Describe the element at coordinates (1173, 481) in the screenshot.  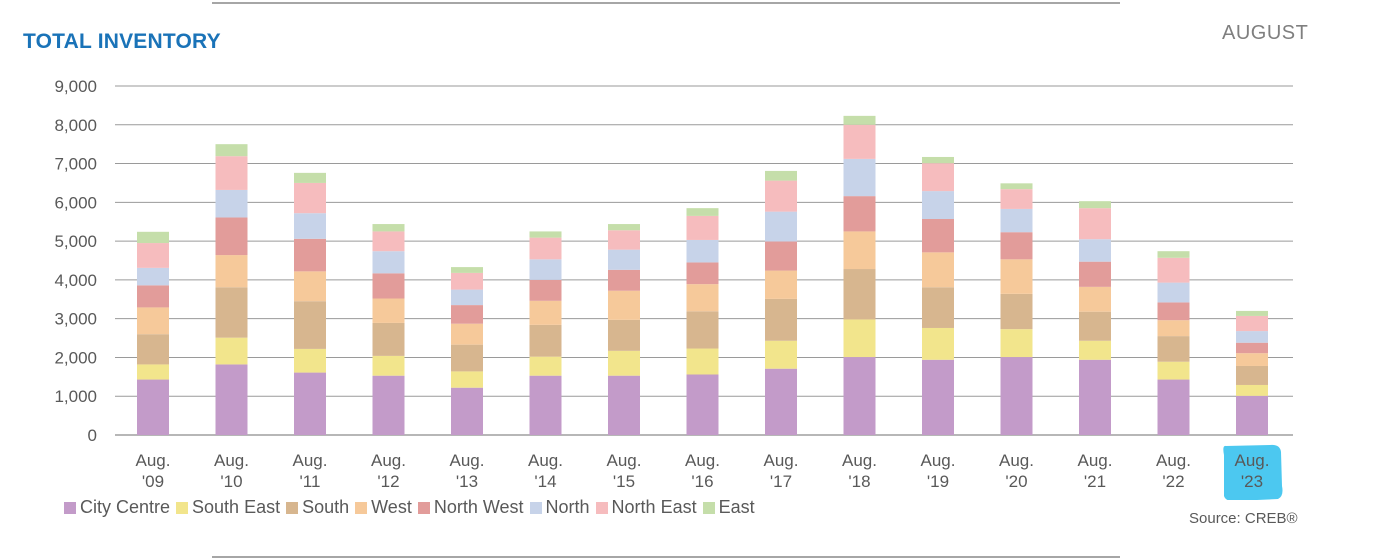
I see `x-tick-label: '22` at that location.